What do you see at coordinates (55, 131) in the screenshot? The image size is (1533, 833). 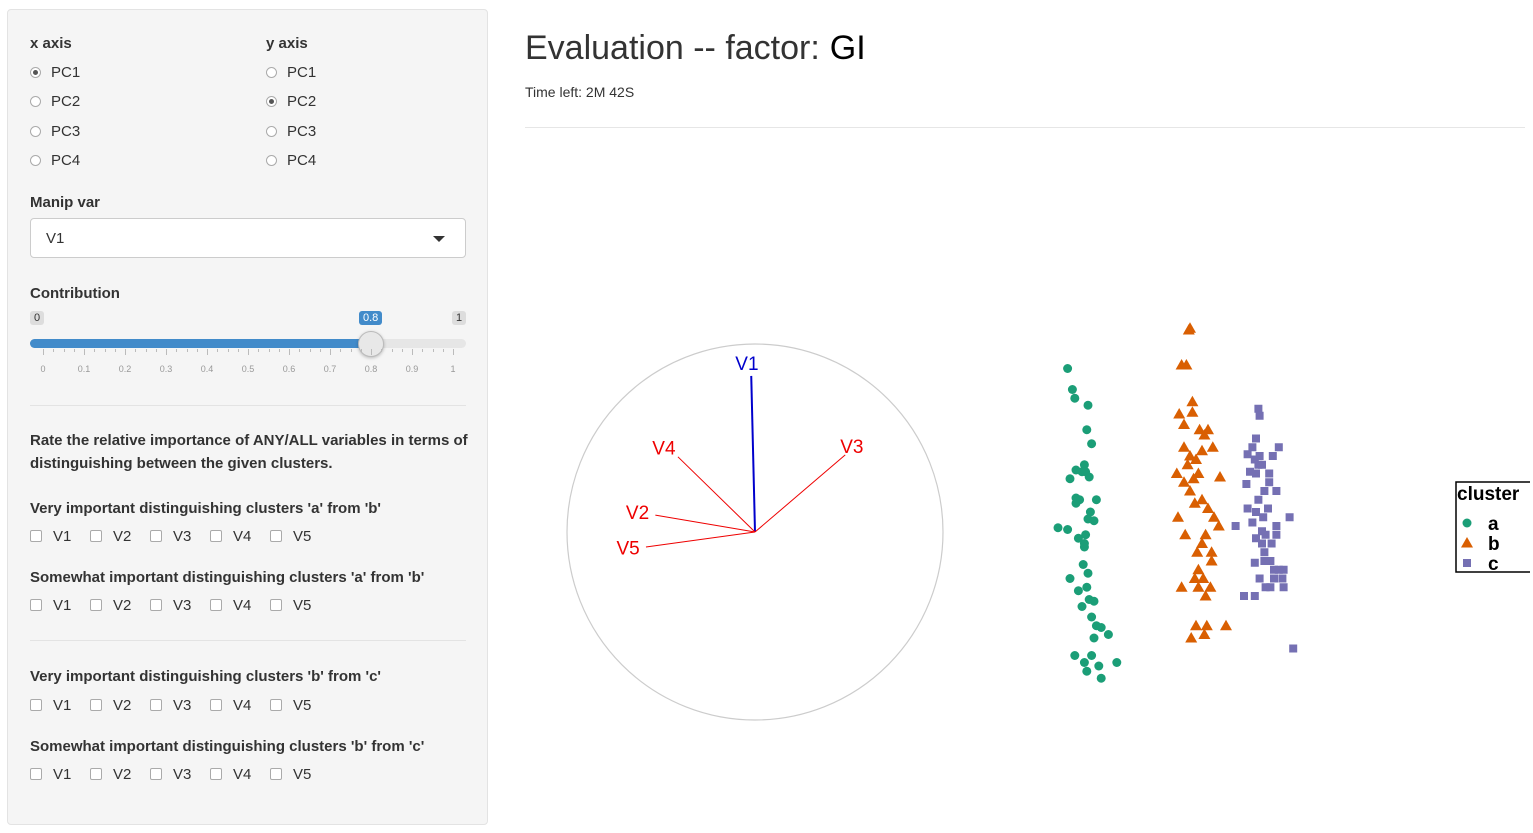 I see `x-axis-option-pc3: PC3` at bounding box center [55, 131].